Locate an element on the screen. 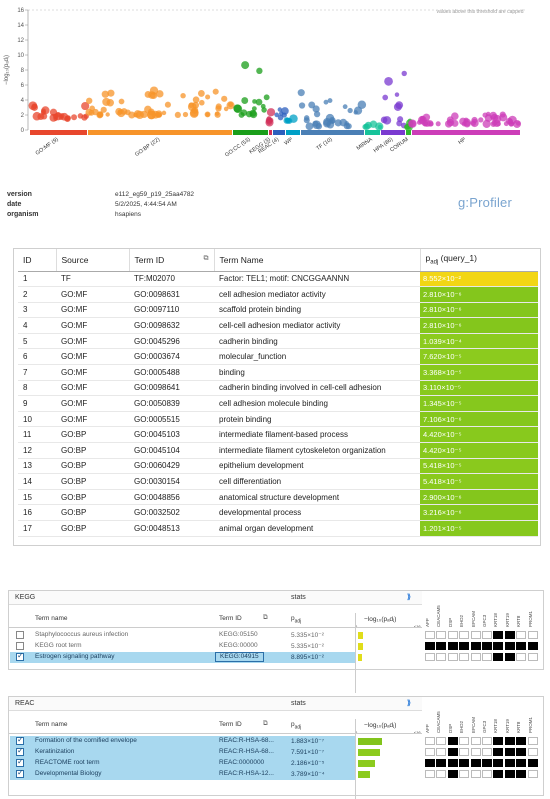  col-log: −log₁₀(pₐdⱼ) is located at coordinates (380, 619).